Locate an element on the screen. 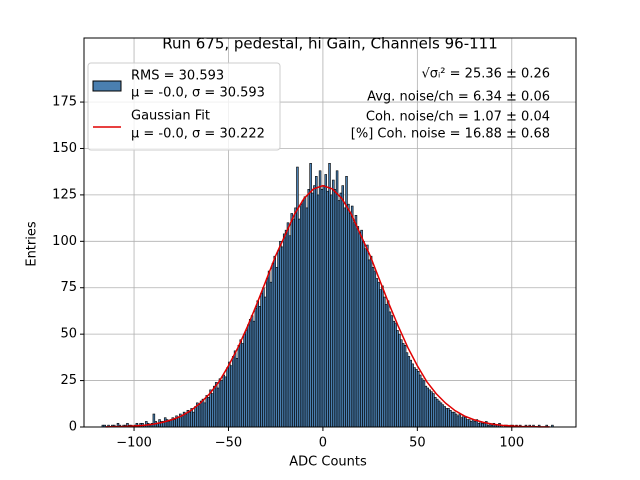  legend-label: μ = -0.0, σ = 30.593 is located at coordinates (198, 93).